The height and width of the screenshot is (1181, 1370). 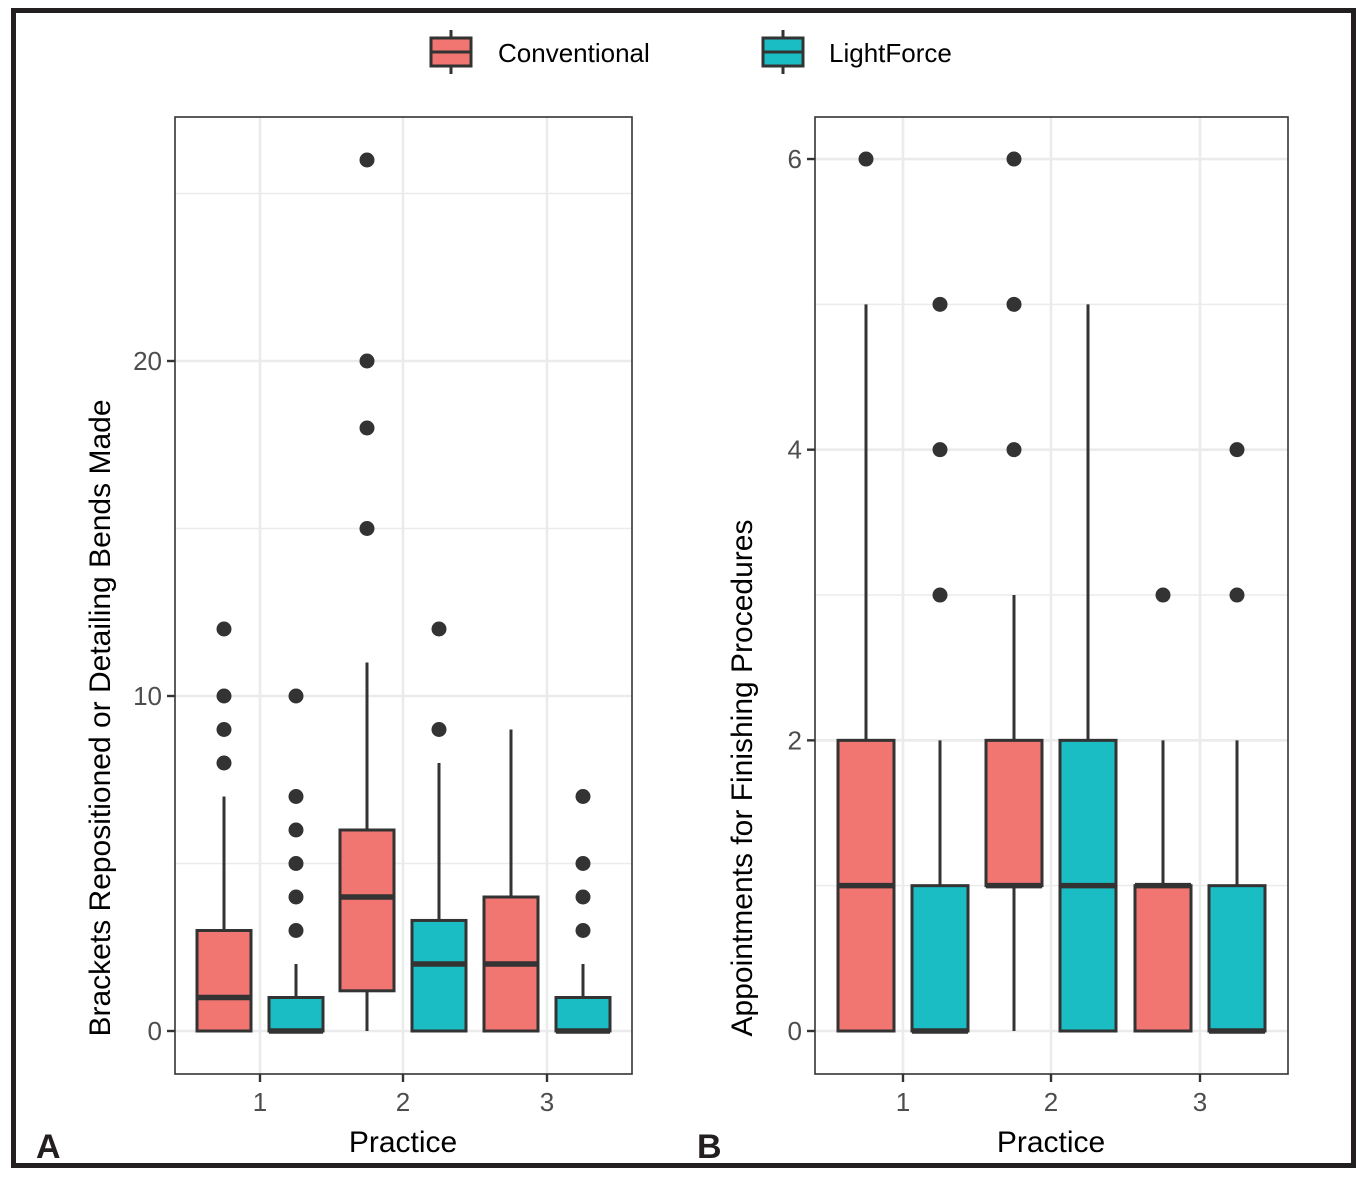 I want to click on panel-a-y-axis: 0 10 20, so click(x=154, y=696).